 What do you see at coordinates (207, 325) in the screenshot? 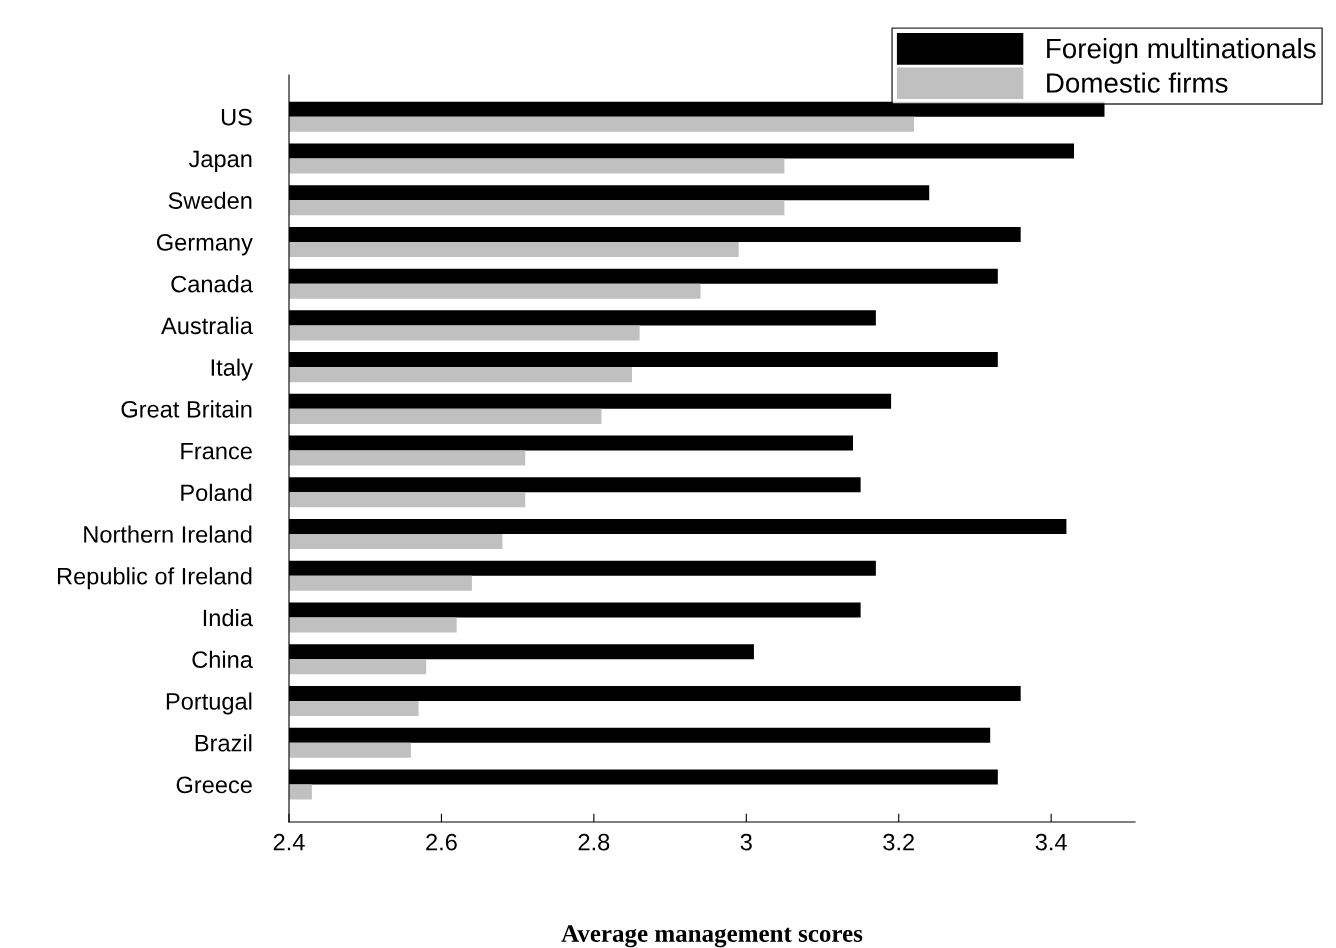
I see `y-tick-label: Australia` at bounding box center [207, 325].